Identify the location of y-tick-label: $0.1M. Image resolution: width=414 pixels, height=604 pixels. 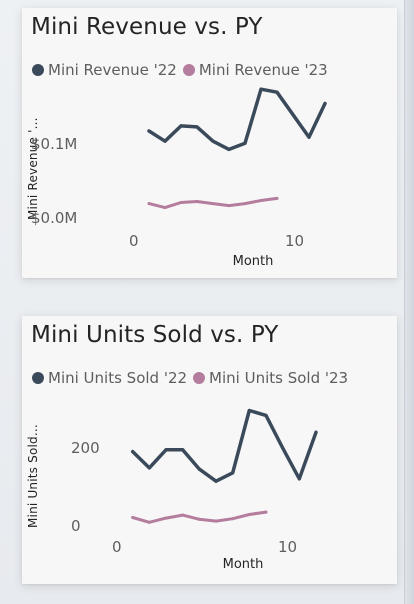
(54, 144).